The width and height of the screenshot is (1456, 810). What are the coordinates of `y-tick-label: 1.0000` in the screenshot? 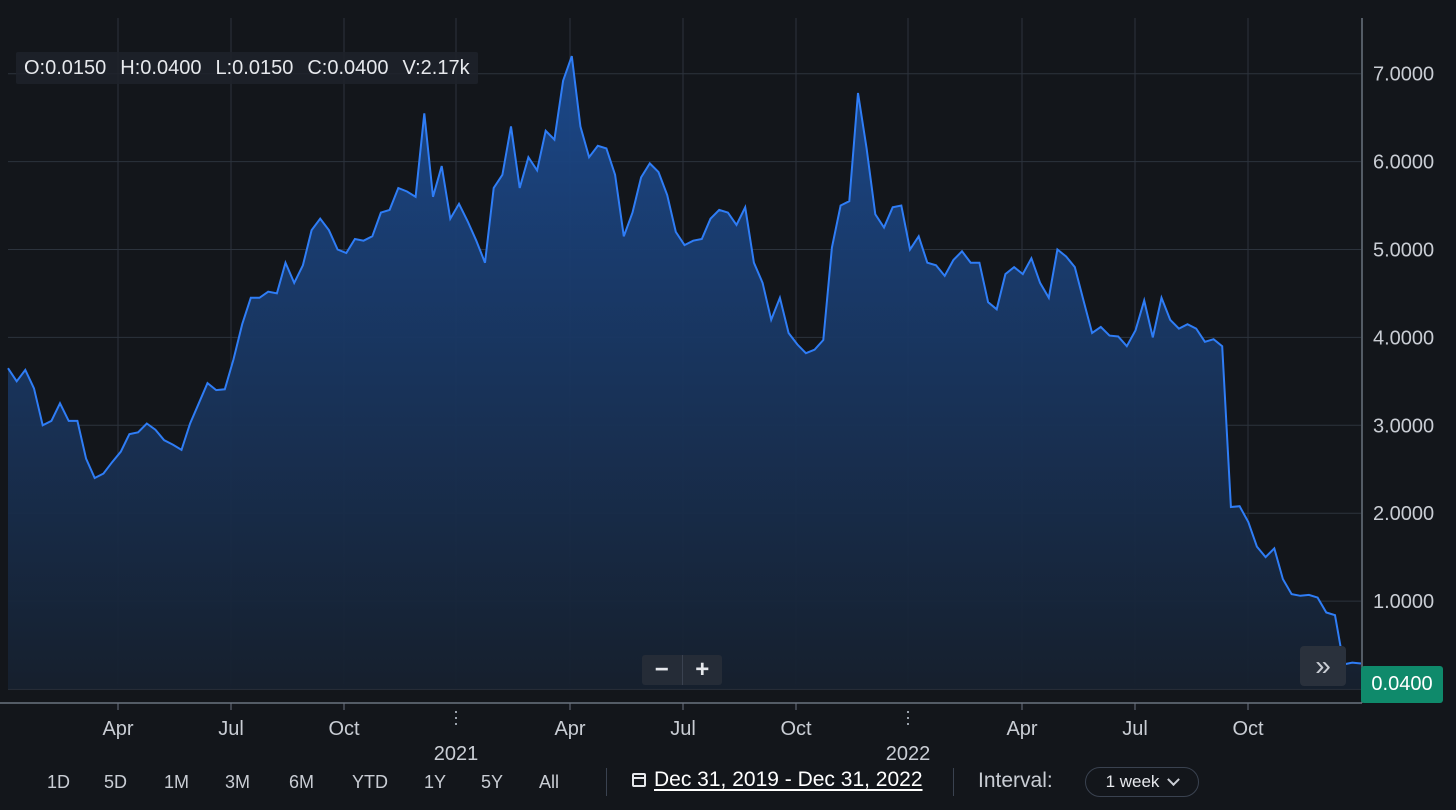 It's located at (1403, 602).